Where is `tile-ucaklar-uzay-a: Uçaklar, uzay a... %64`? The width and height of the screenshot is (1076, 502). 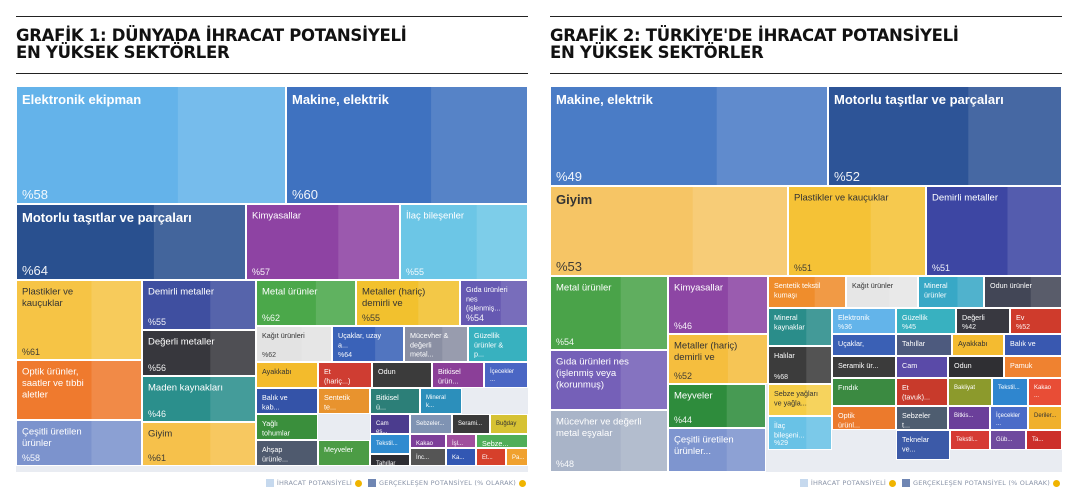
tile-ucaklar-uzay-a: Uçaklar, uzay a... %64 is located at coordinates (368, 344).